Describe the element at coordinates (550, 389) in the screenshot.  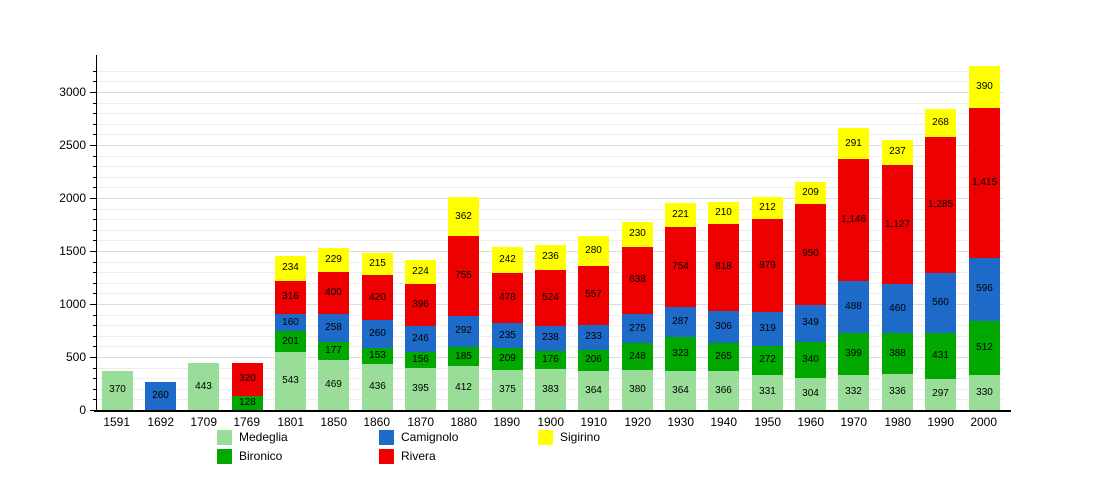
I see `bar-segment-medeglia-1900: 383` at that location.